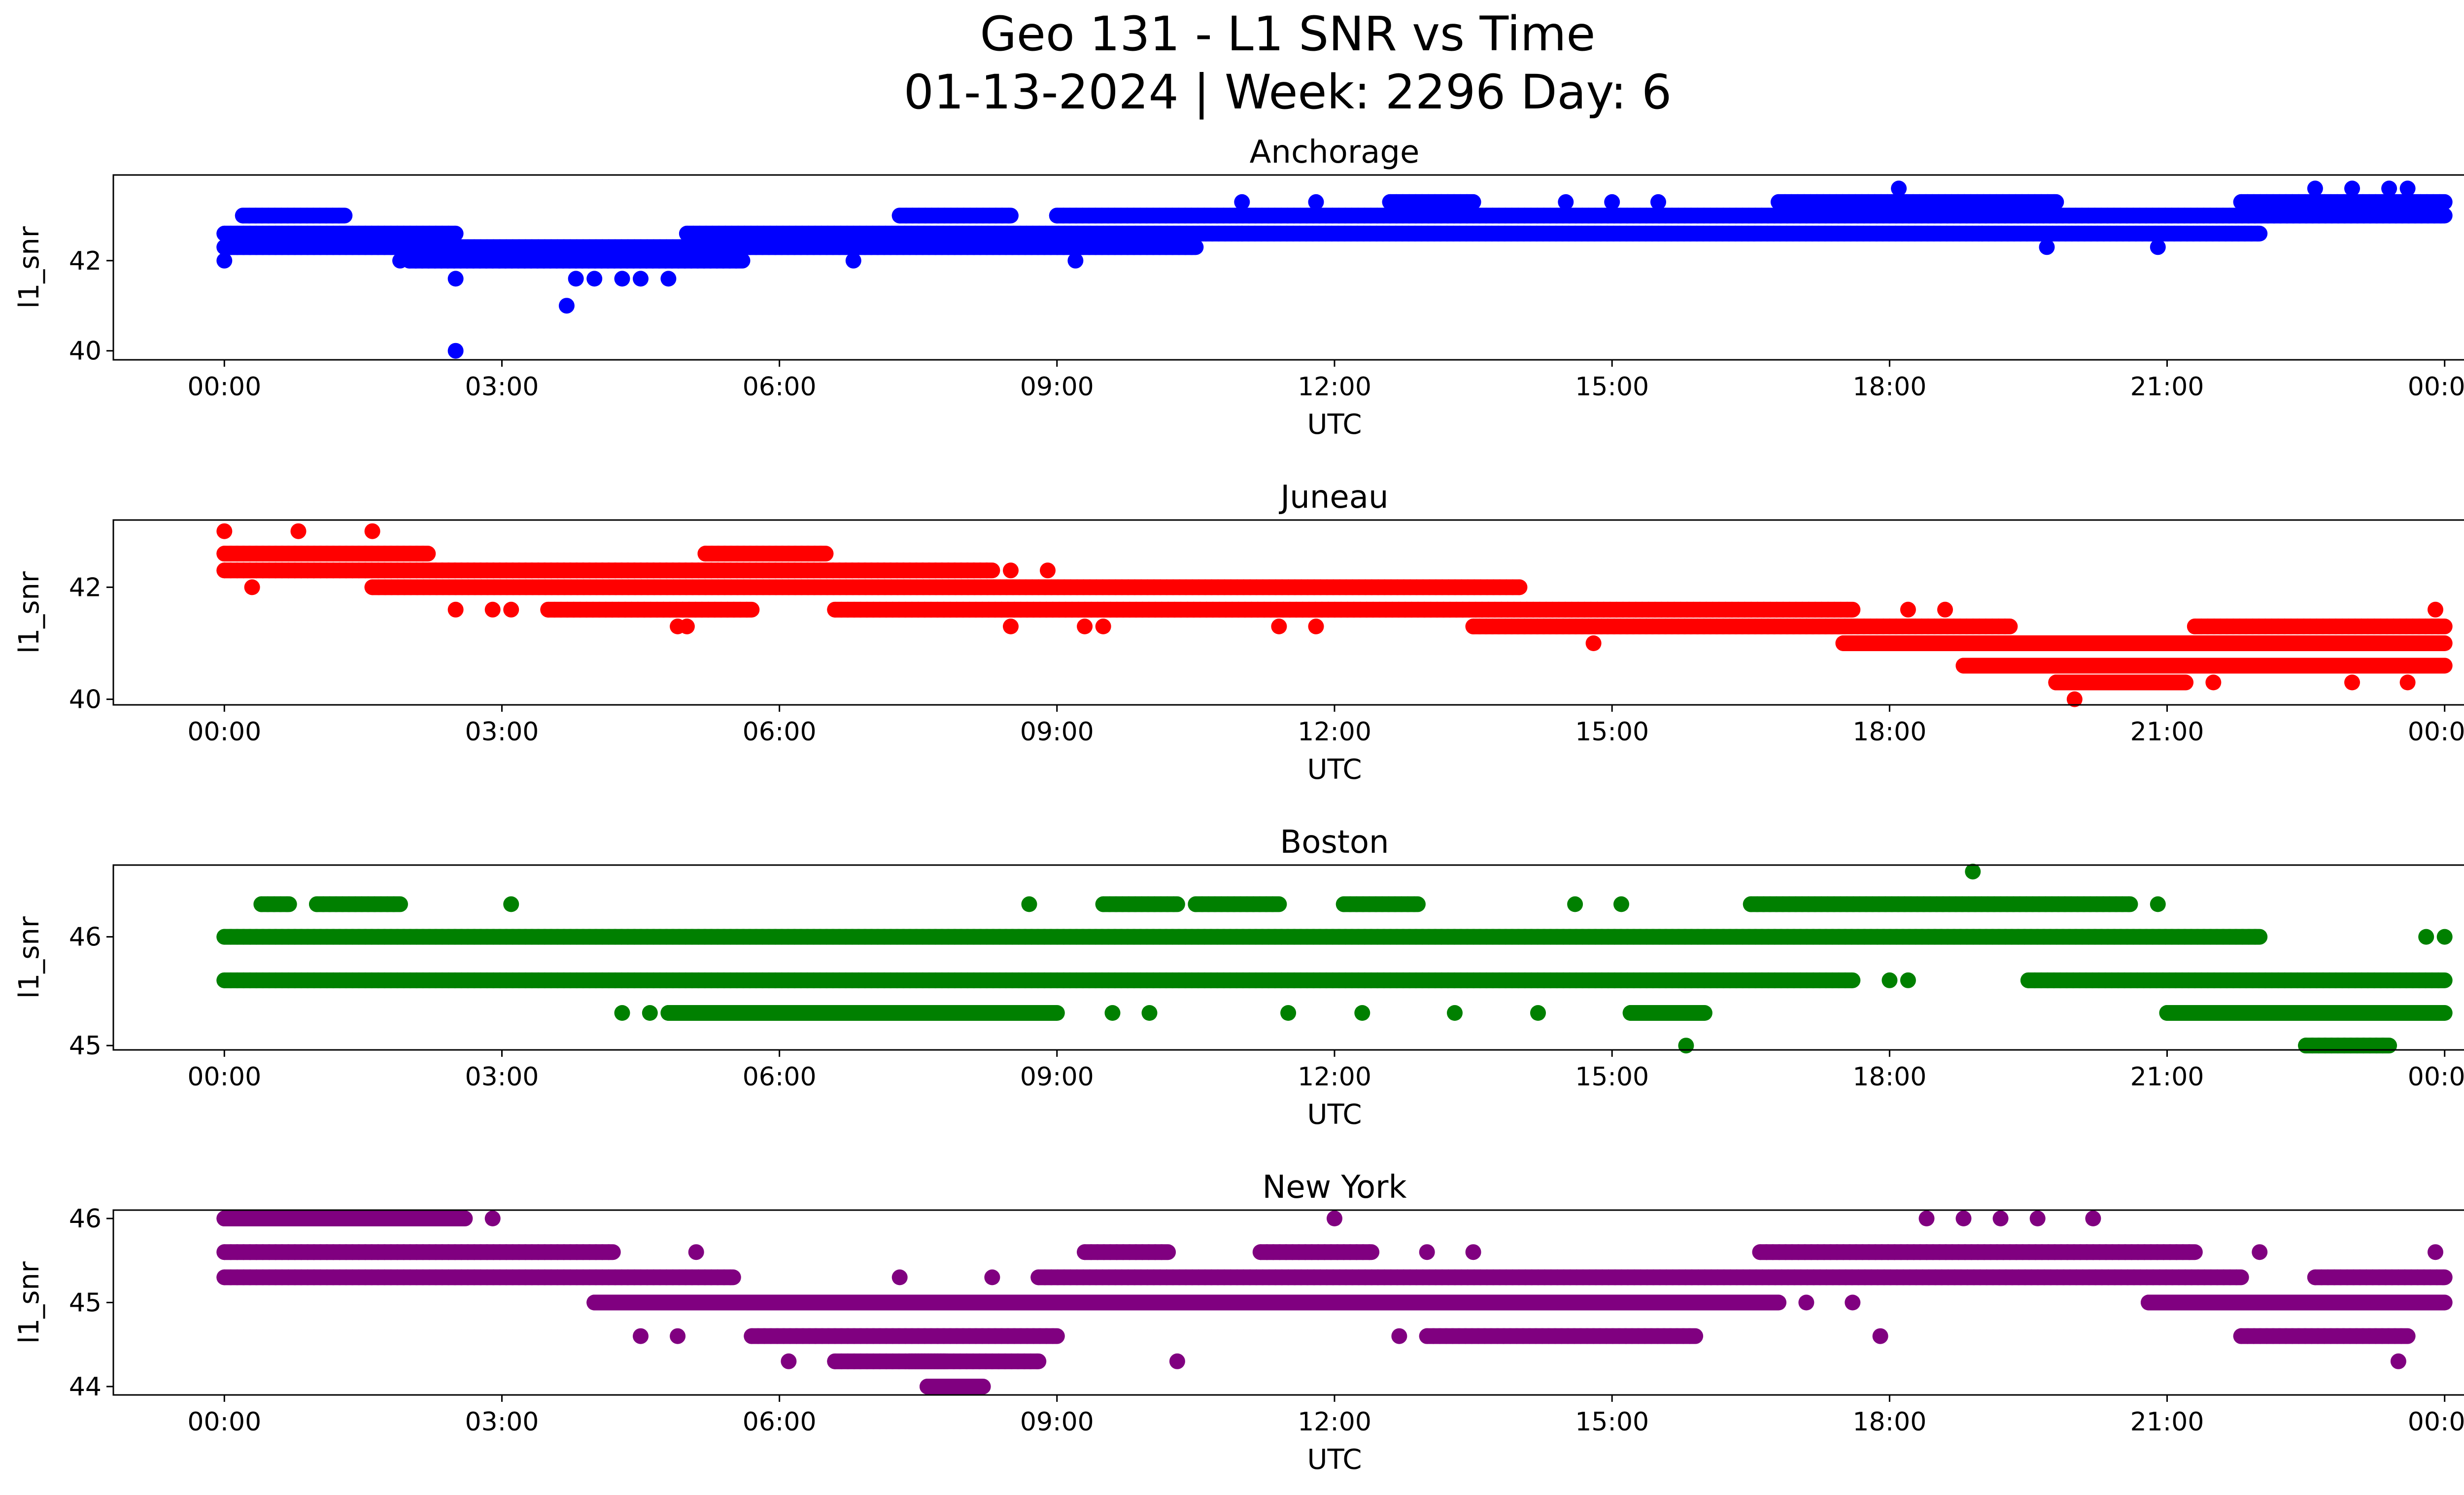  What do you see at coordinates (1334, 231) in the screenshot?
I see `data-bands-anchorage` at bounding box center [1334, 231].